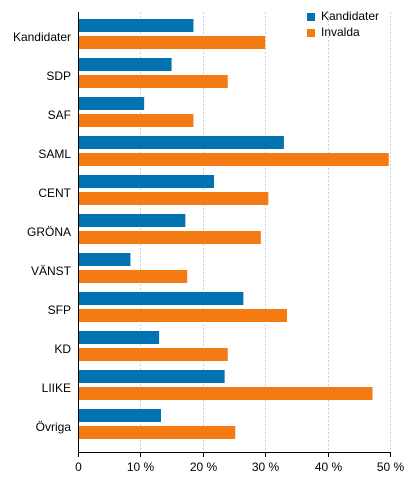 This screenshot has width=416, height=496. What do you see at coordinates (54, 193) in the screenshot?
I see `category-label: CENT` at bounding box center [54, 193].